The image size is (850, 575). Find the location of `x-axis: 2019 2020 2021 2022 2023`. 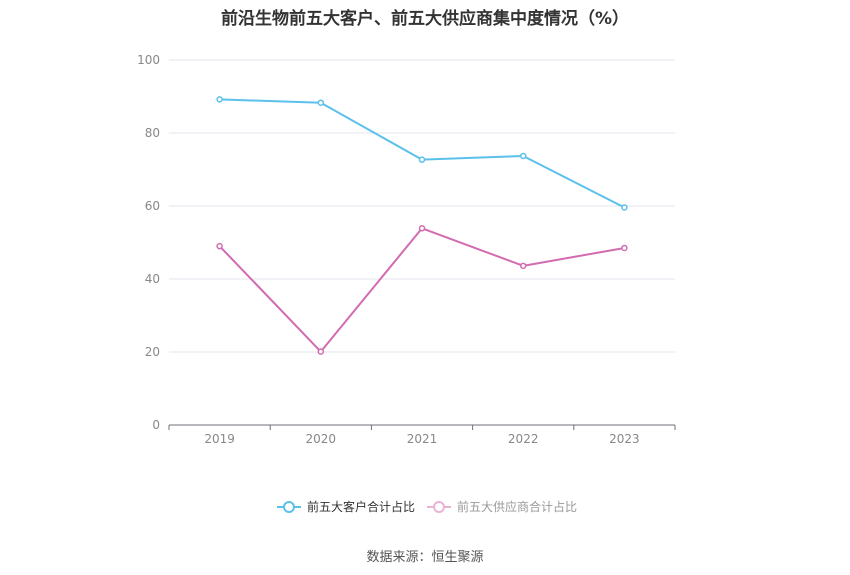

x-axis: 2019 2020 2021 2022 2023 is located at coordinates (422, 435).